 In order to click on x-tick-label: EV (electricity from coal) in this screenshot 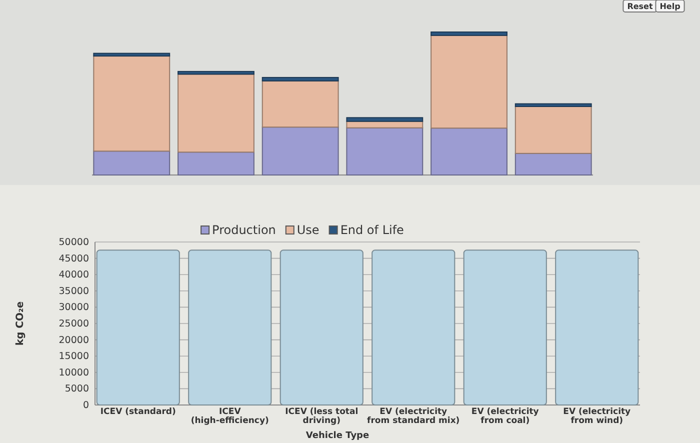, I will do `click(505, 416)`.